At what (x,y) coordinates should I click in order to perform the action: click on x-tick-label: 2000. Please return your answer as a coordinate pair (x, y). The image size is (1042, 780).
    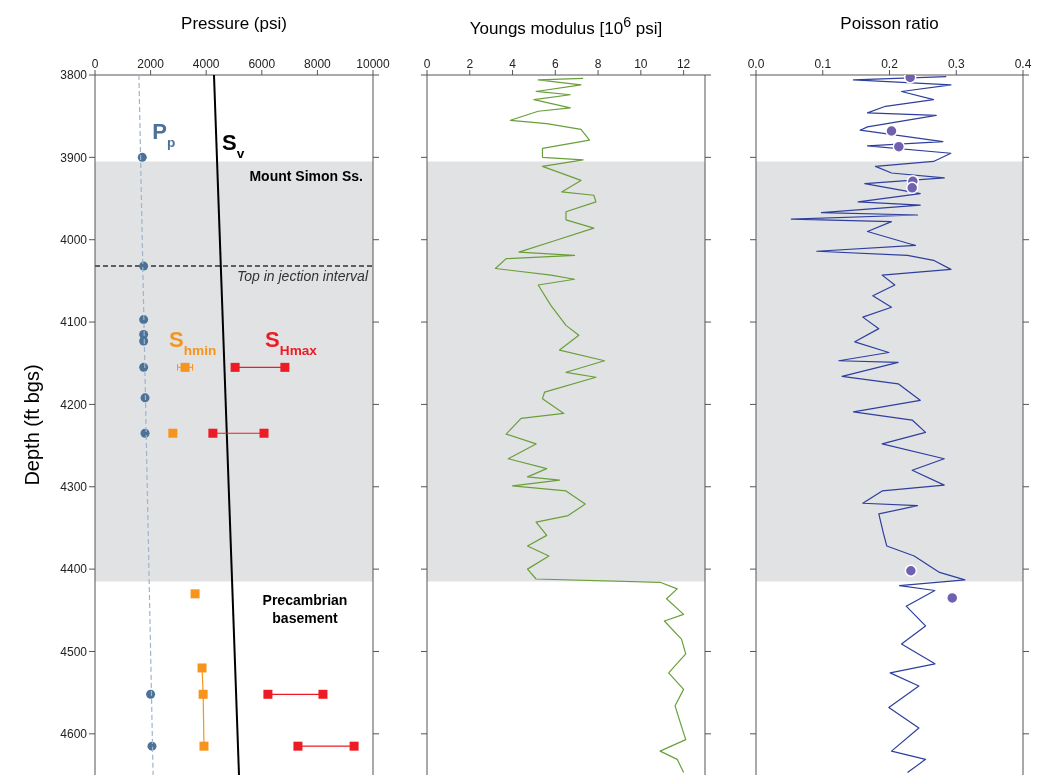
    Looking at the image, I should click on (151, 64).